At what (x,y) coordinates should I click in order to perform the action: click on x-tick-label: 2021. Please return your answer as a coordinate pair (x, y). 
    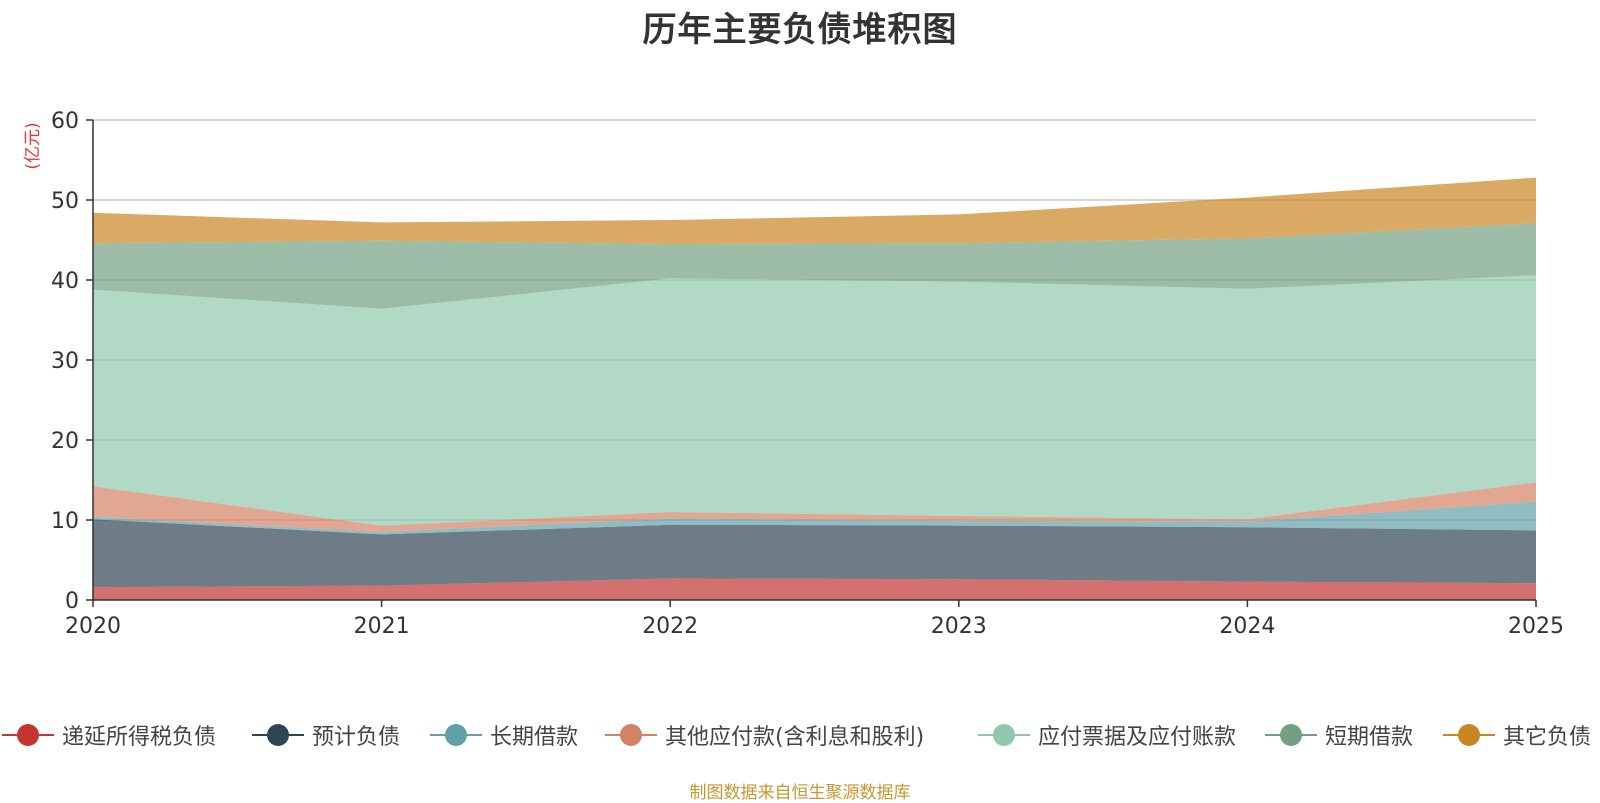
    Looking at the image, I should click on (382, 626).